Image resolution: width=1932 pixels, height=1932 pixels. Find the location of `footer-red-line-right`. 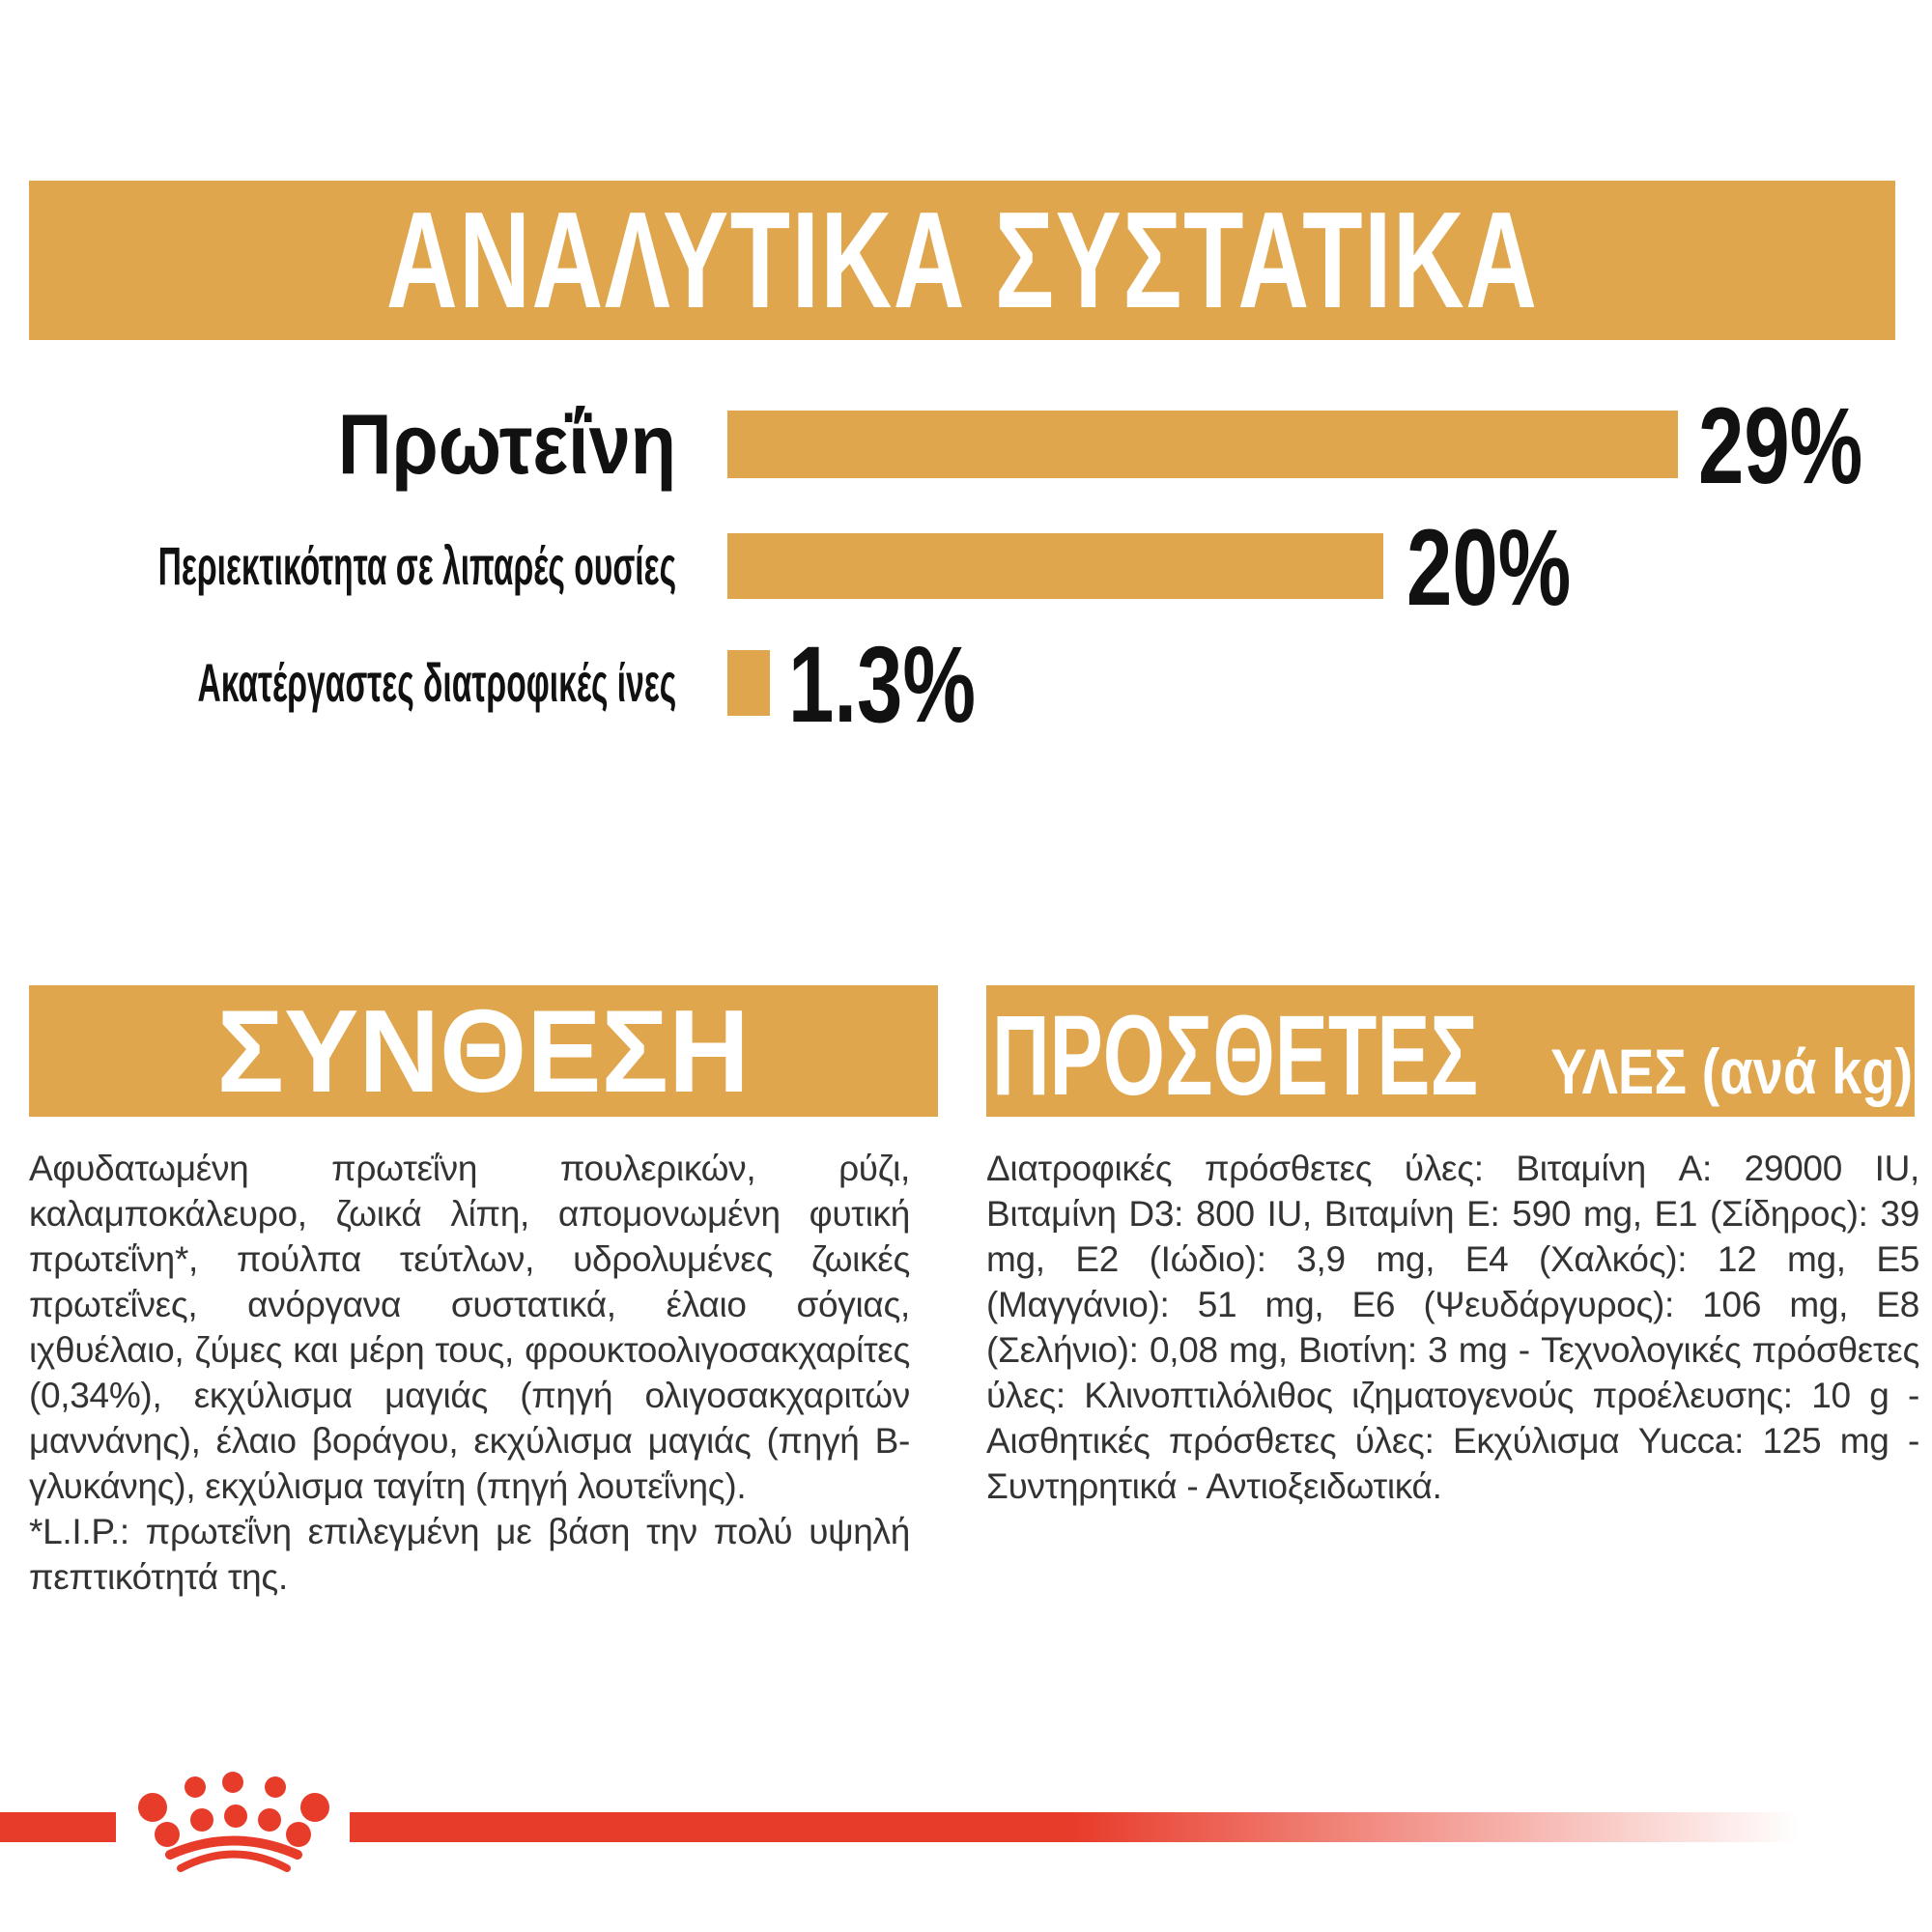

footer-red-line-right is located at coordinates (1075, 1827).